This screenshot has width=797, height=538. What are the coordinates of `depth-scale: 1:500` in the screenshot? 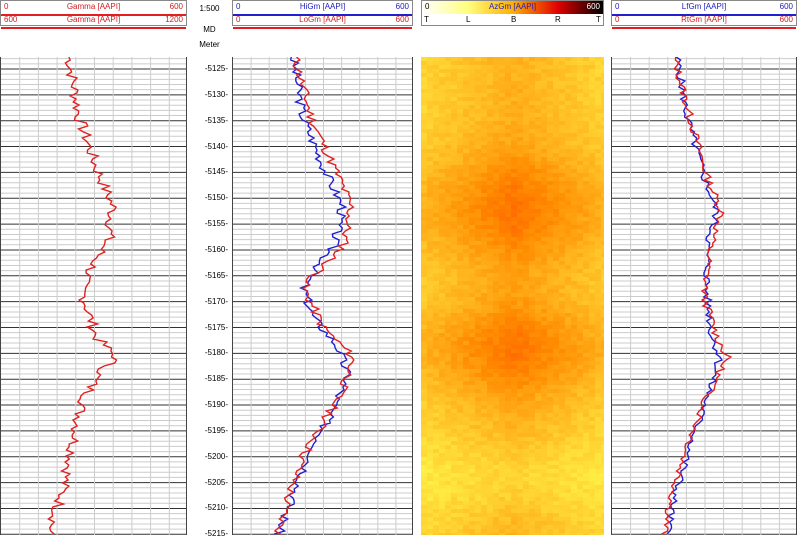 It's located at (209, 8).